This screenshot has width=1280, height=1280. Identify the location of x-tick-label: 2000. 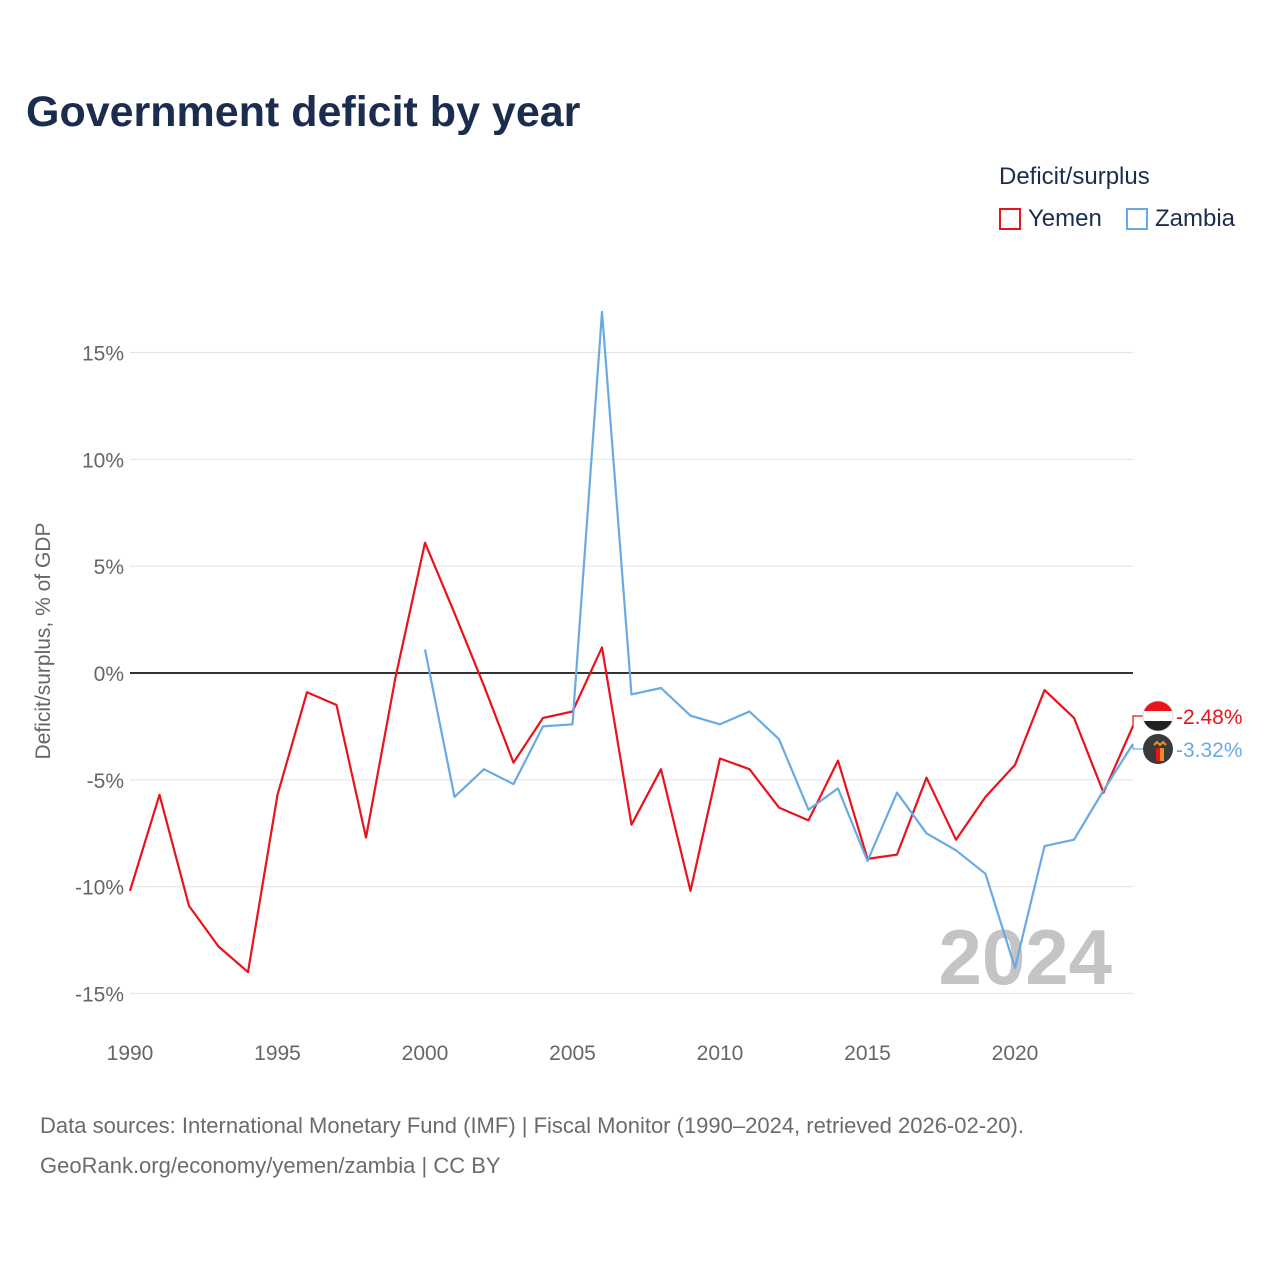
(425, 1053).